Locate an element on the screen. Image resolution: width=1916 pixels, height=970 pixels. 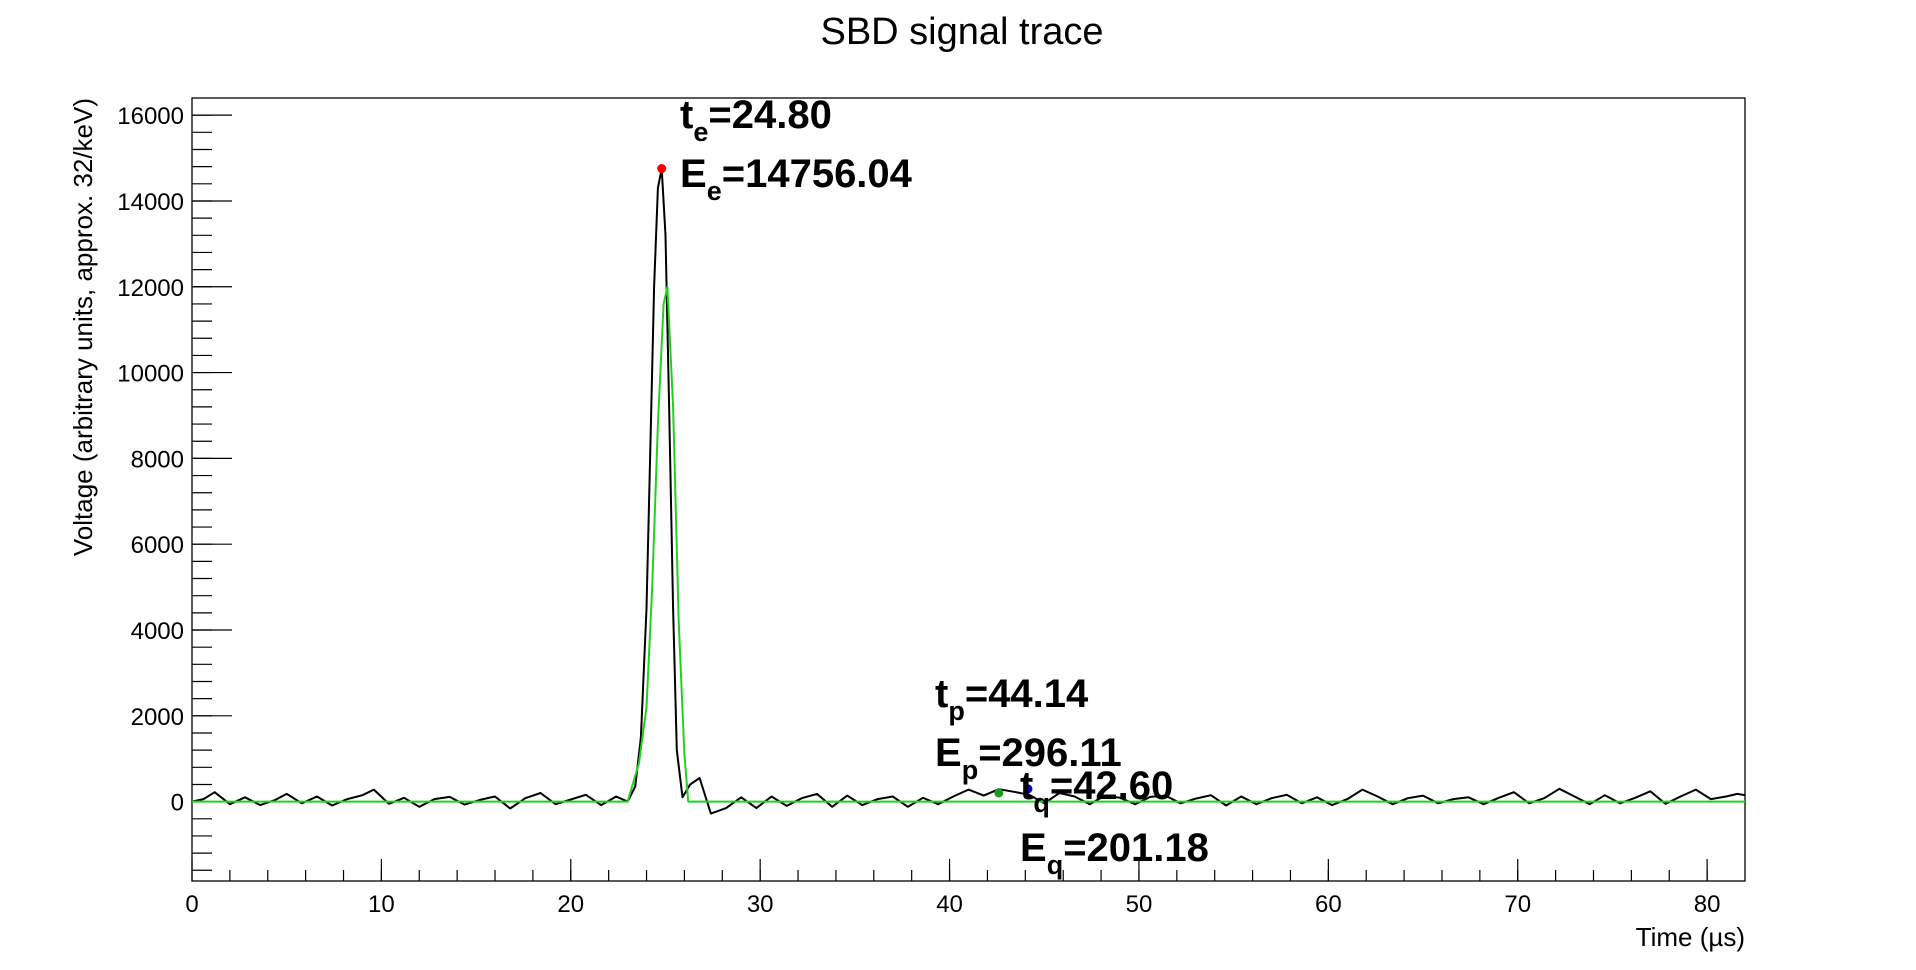
y-tick-label: 12000 is located at coordinates (150, 288).